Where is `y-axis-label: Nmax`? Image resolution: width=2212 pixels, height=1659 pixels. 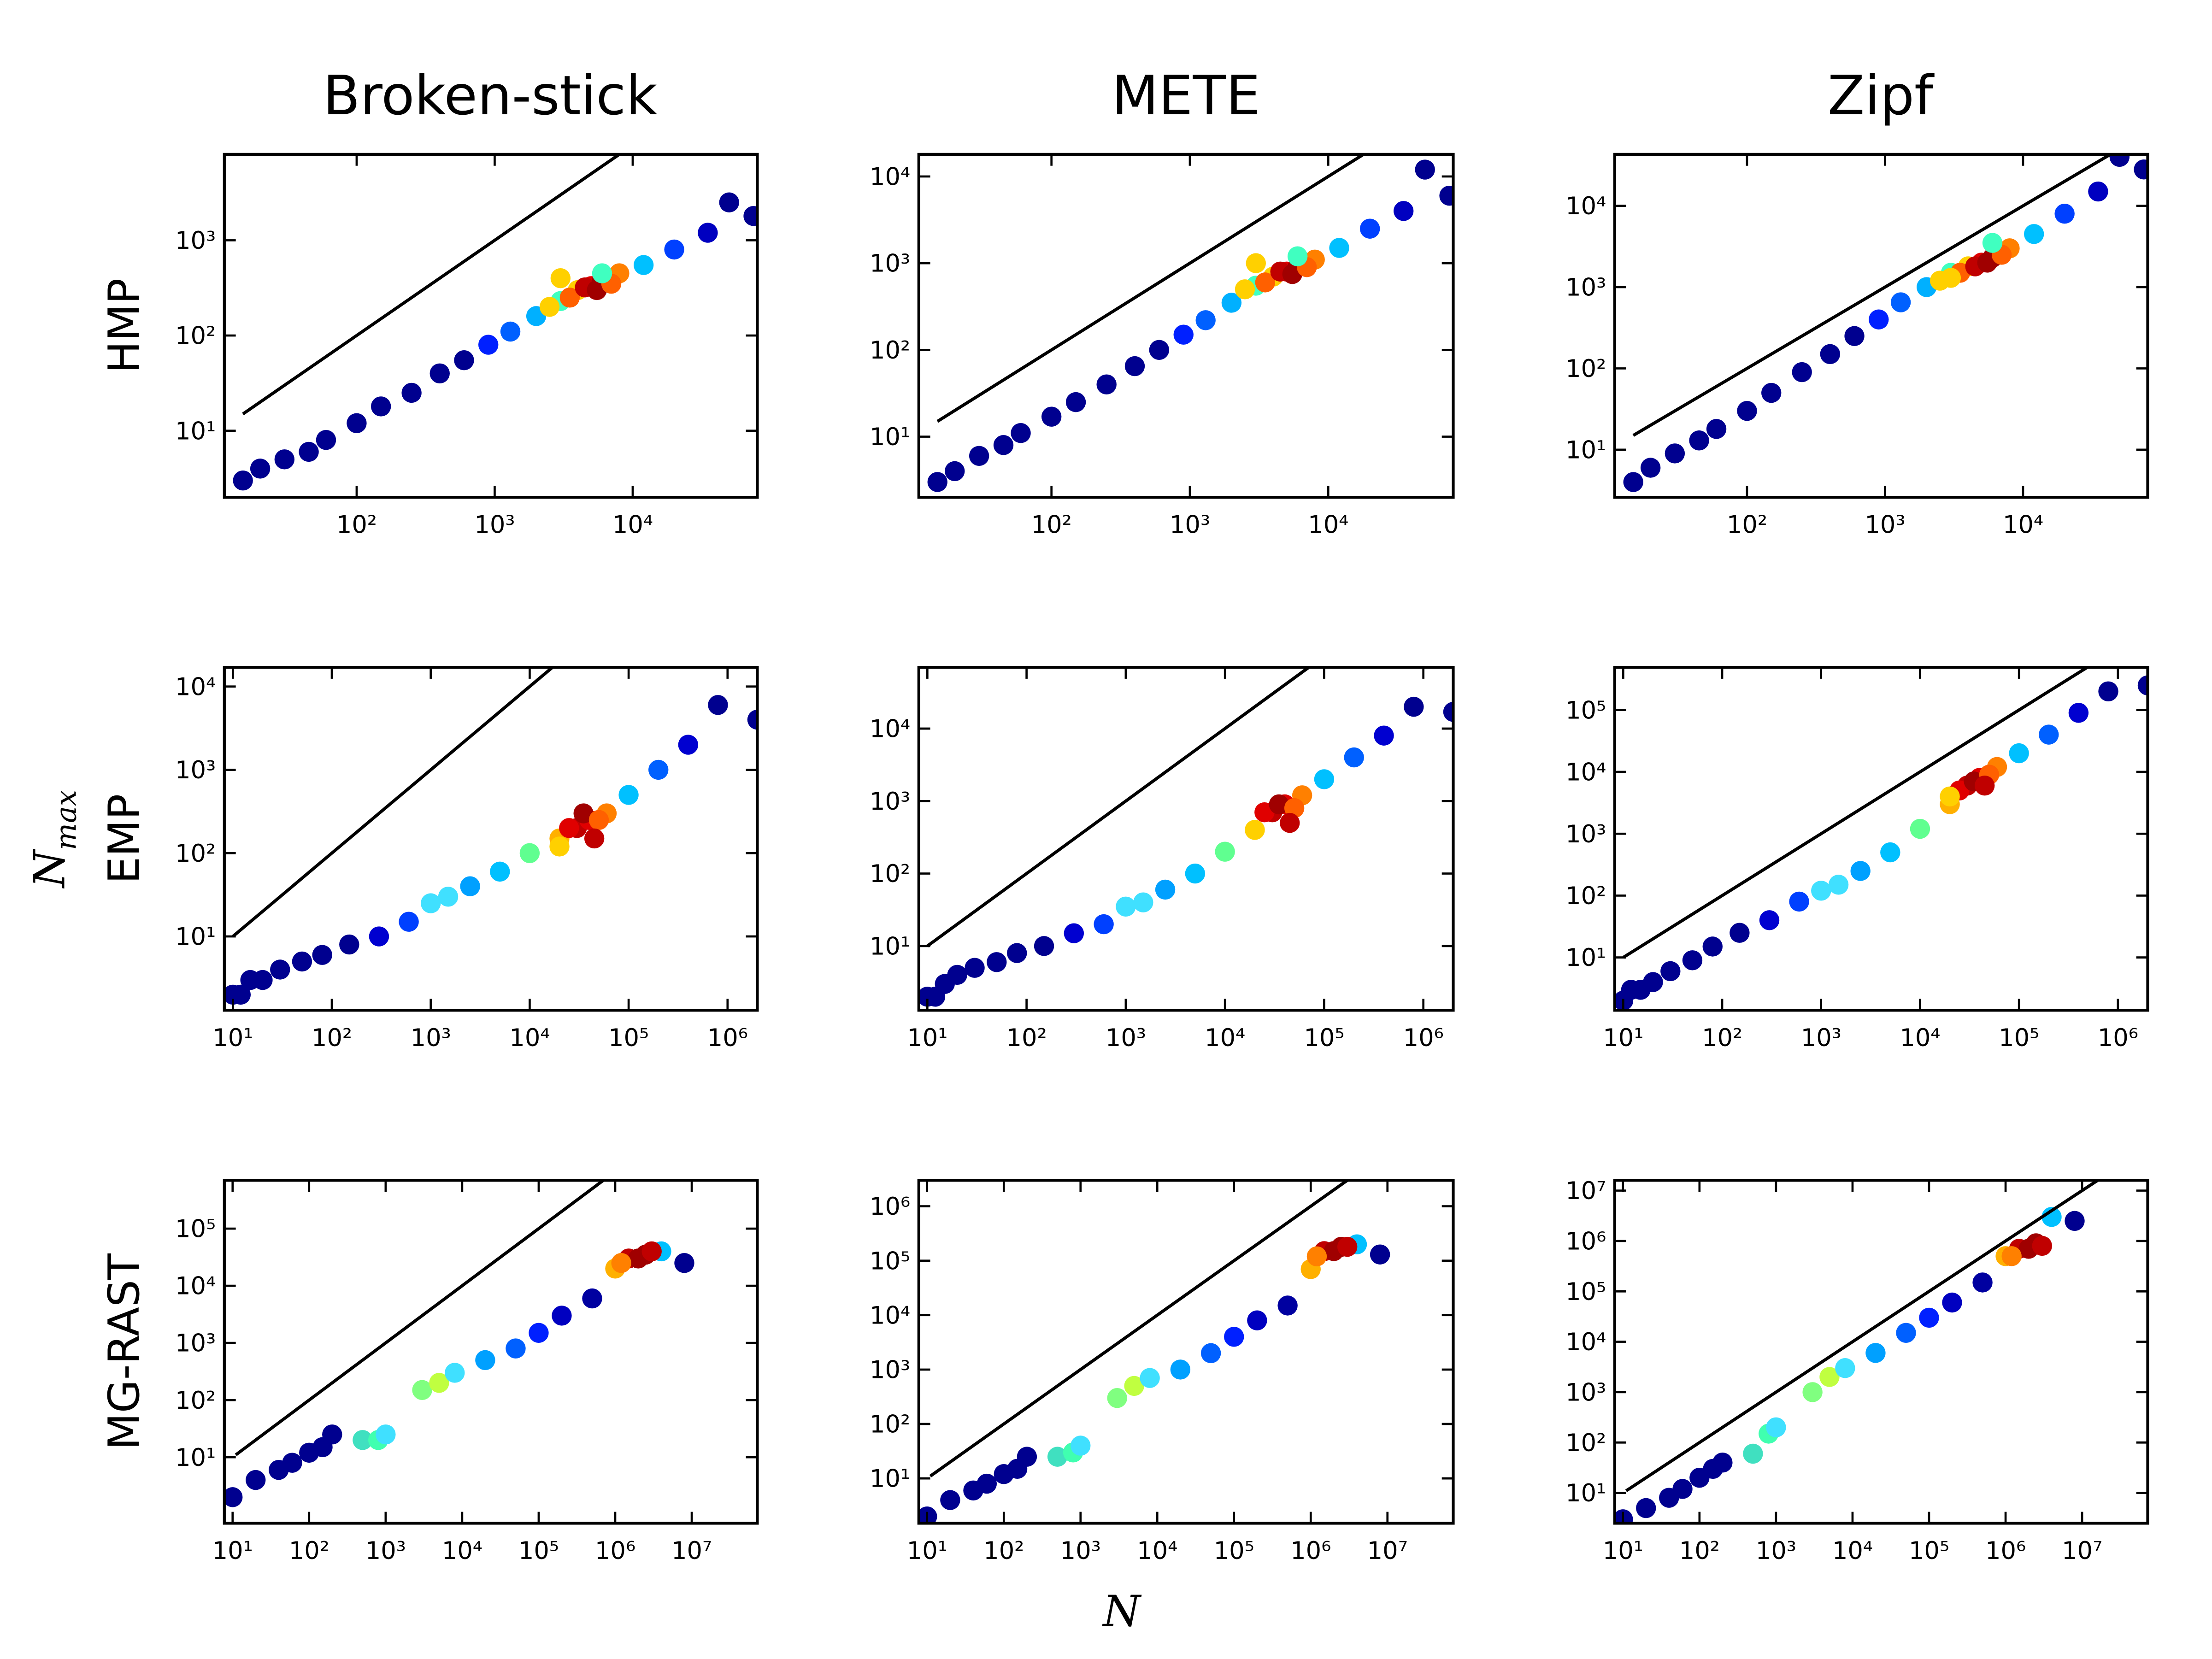 y-axis-label: Nmax is located at coordinates (54, 839).